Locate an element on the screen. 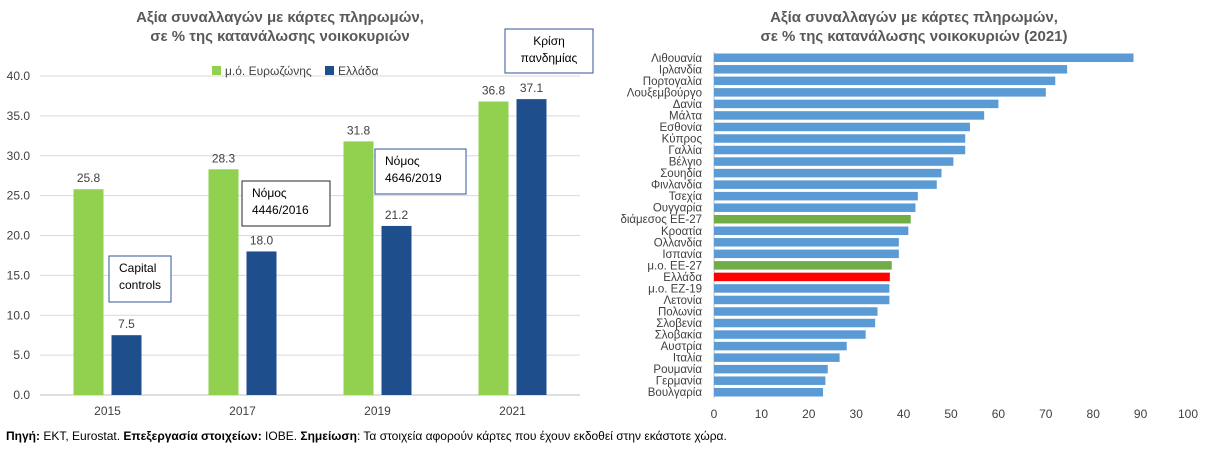 Image resolution: width=1213 pixels, height=451 pixels. category-label: διάμεσος ΕΕ-27 is located at coordinates (661, 220).